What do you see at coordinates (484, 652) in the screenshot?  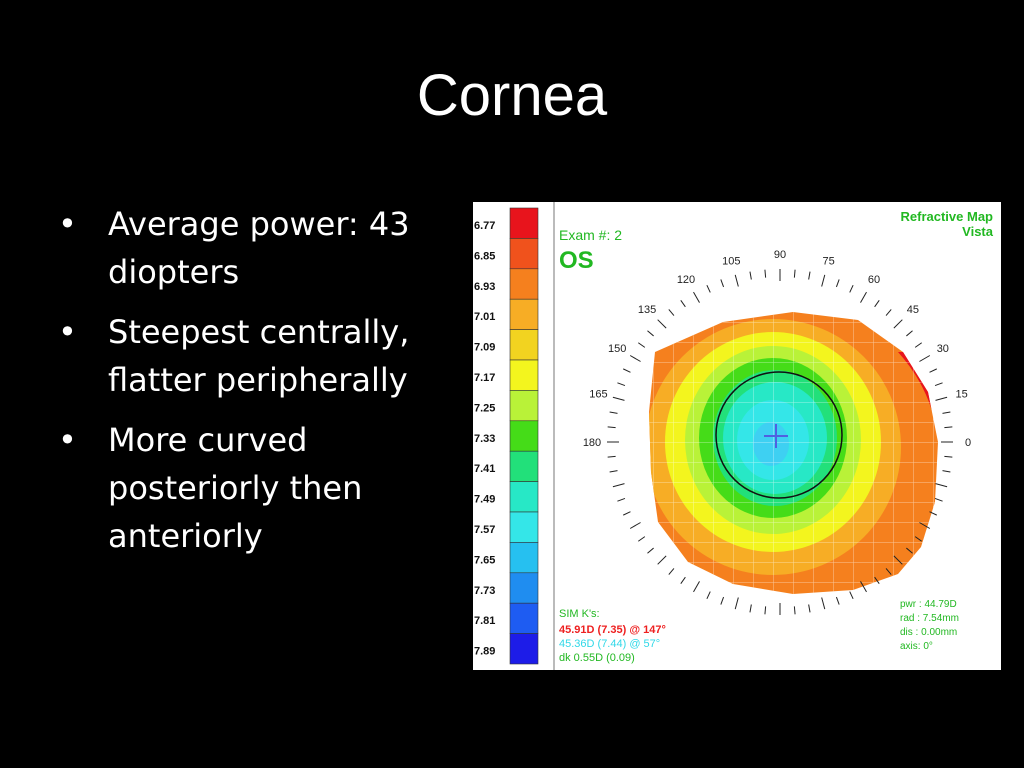 I see `scale-value-label: 7.89` at bounding box center [484, 652].